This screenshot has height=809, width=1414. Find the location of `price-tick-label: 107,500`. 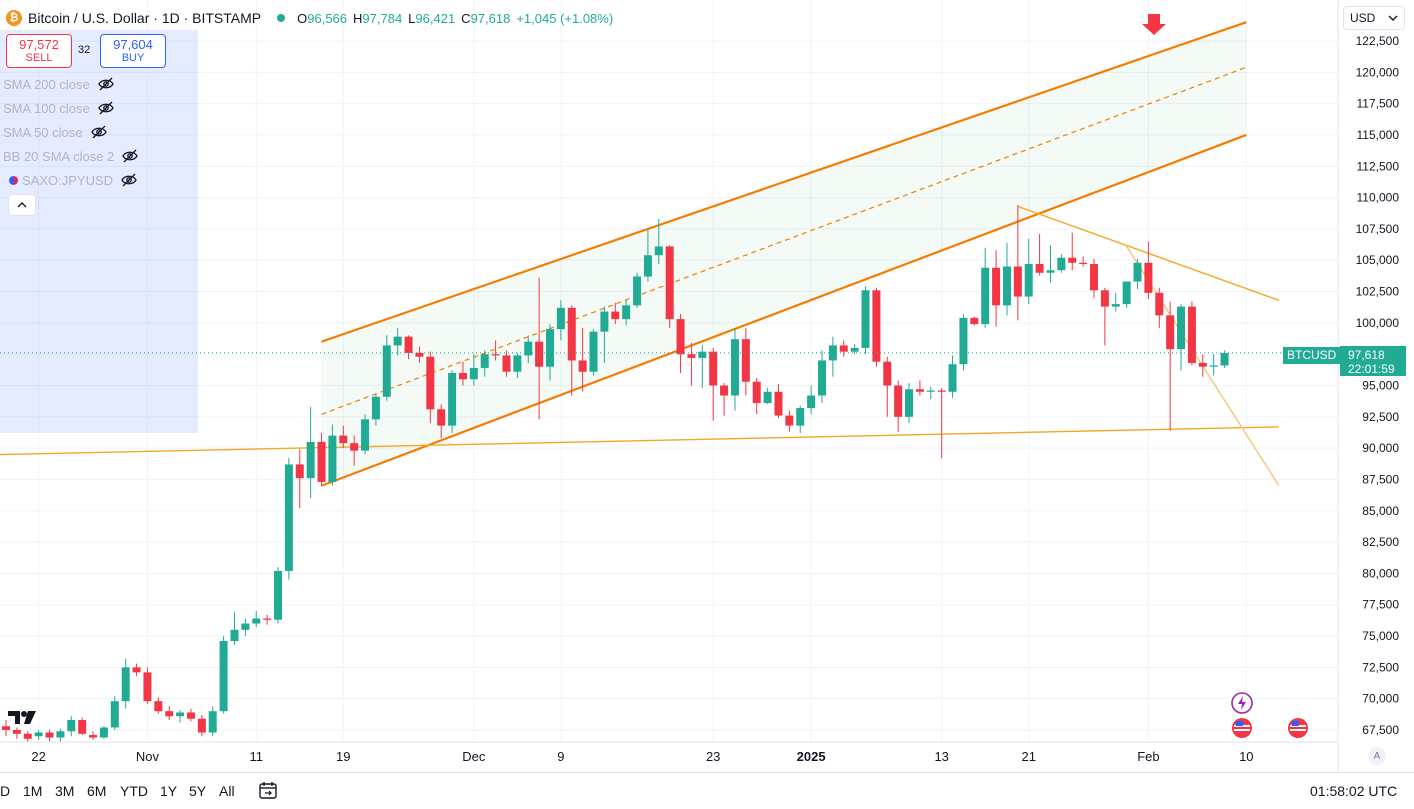

price-tick-label: 107,500 is located at coordinates (1378, 229).